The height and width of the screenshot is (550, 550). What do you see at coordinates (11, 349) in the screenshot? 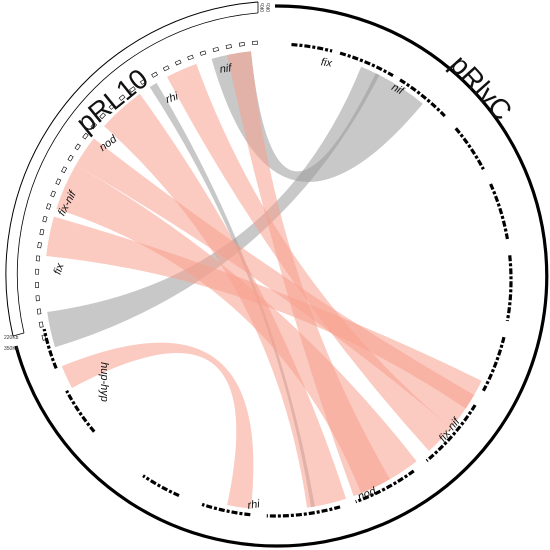
I see `prlvc-scale-end-label: 350Kb` at bounding box center [11, 349].